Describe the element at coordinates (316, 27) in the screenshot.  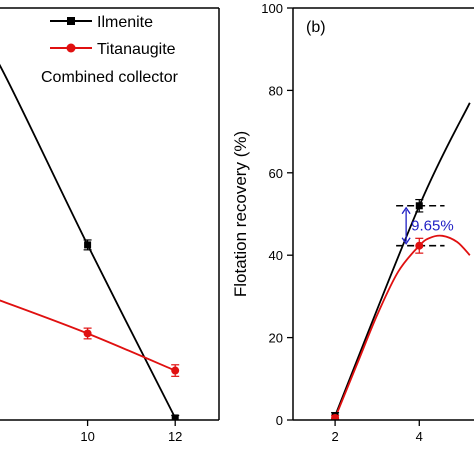
I see `panel-label: (b)` at that location.